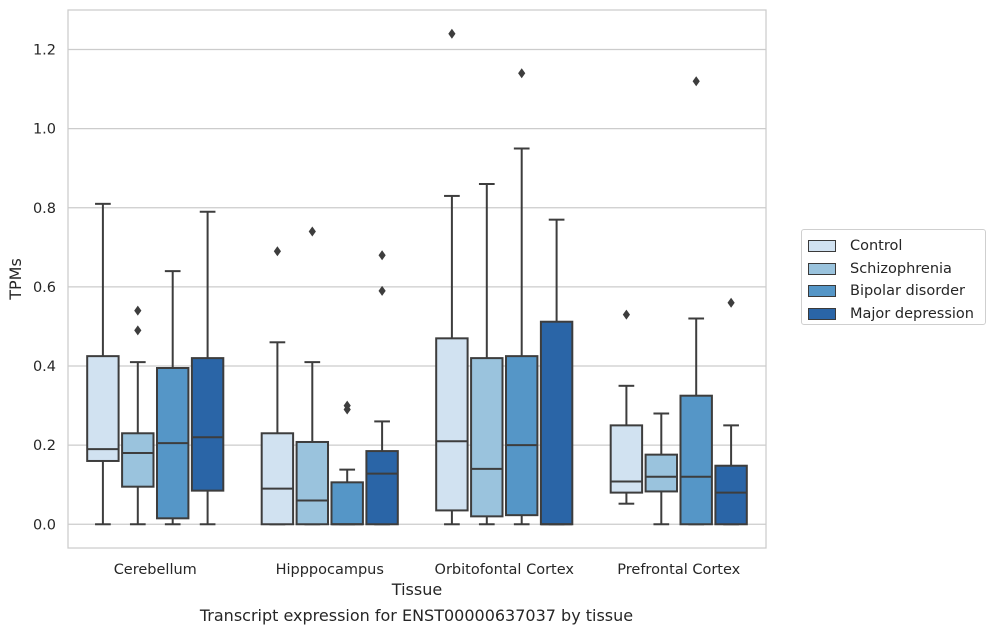 This screenshot has width=997, height=634. I want to click on legend-label: Major depression, so click(912, 313).